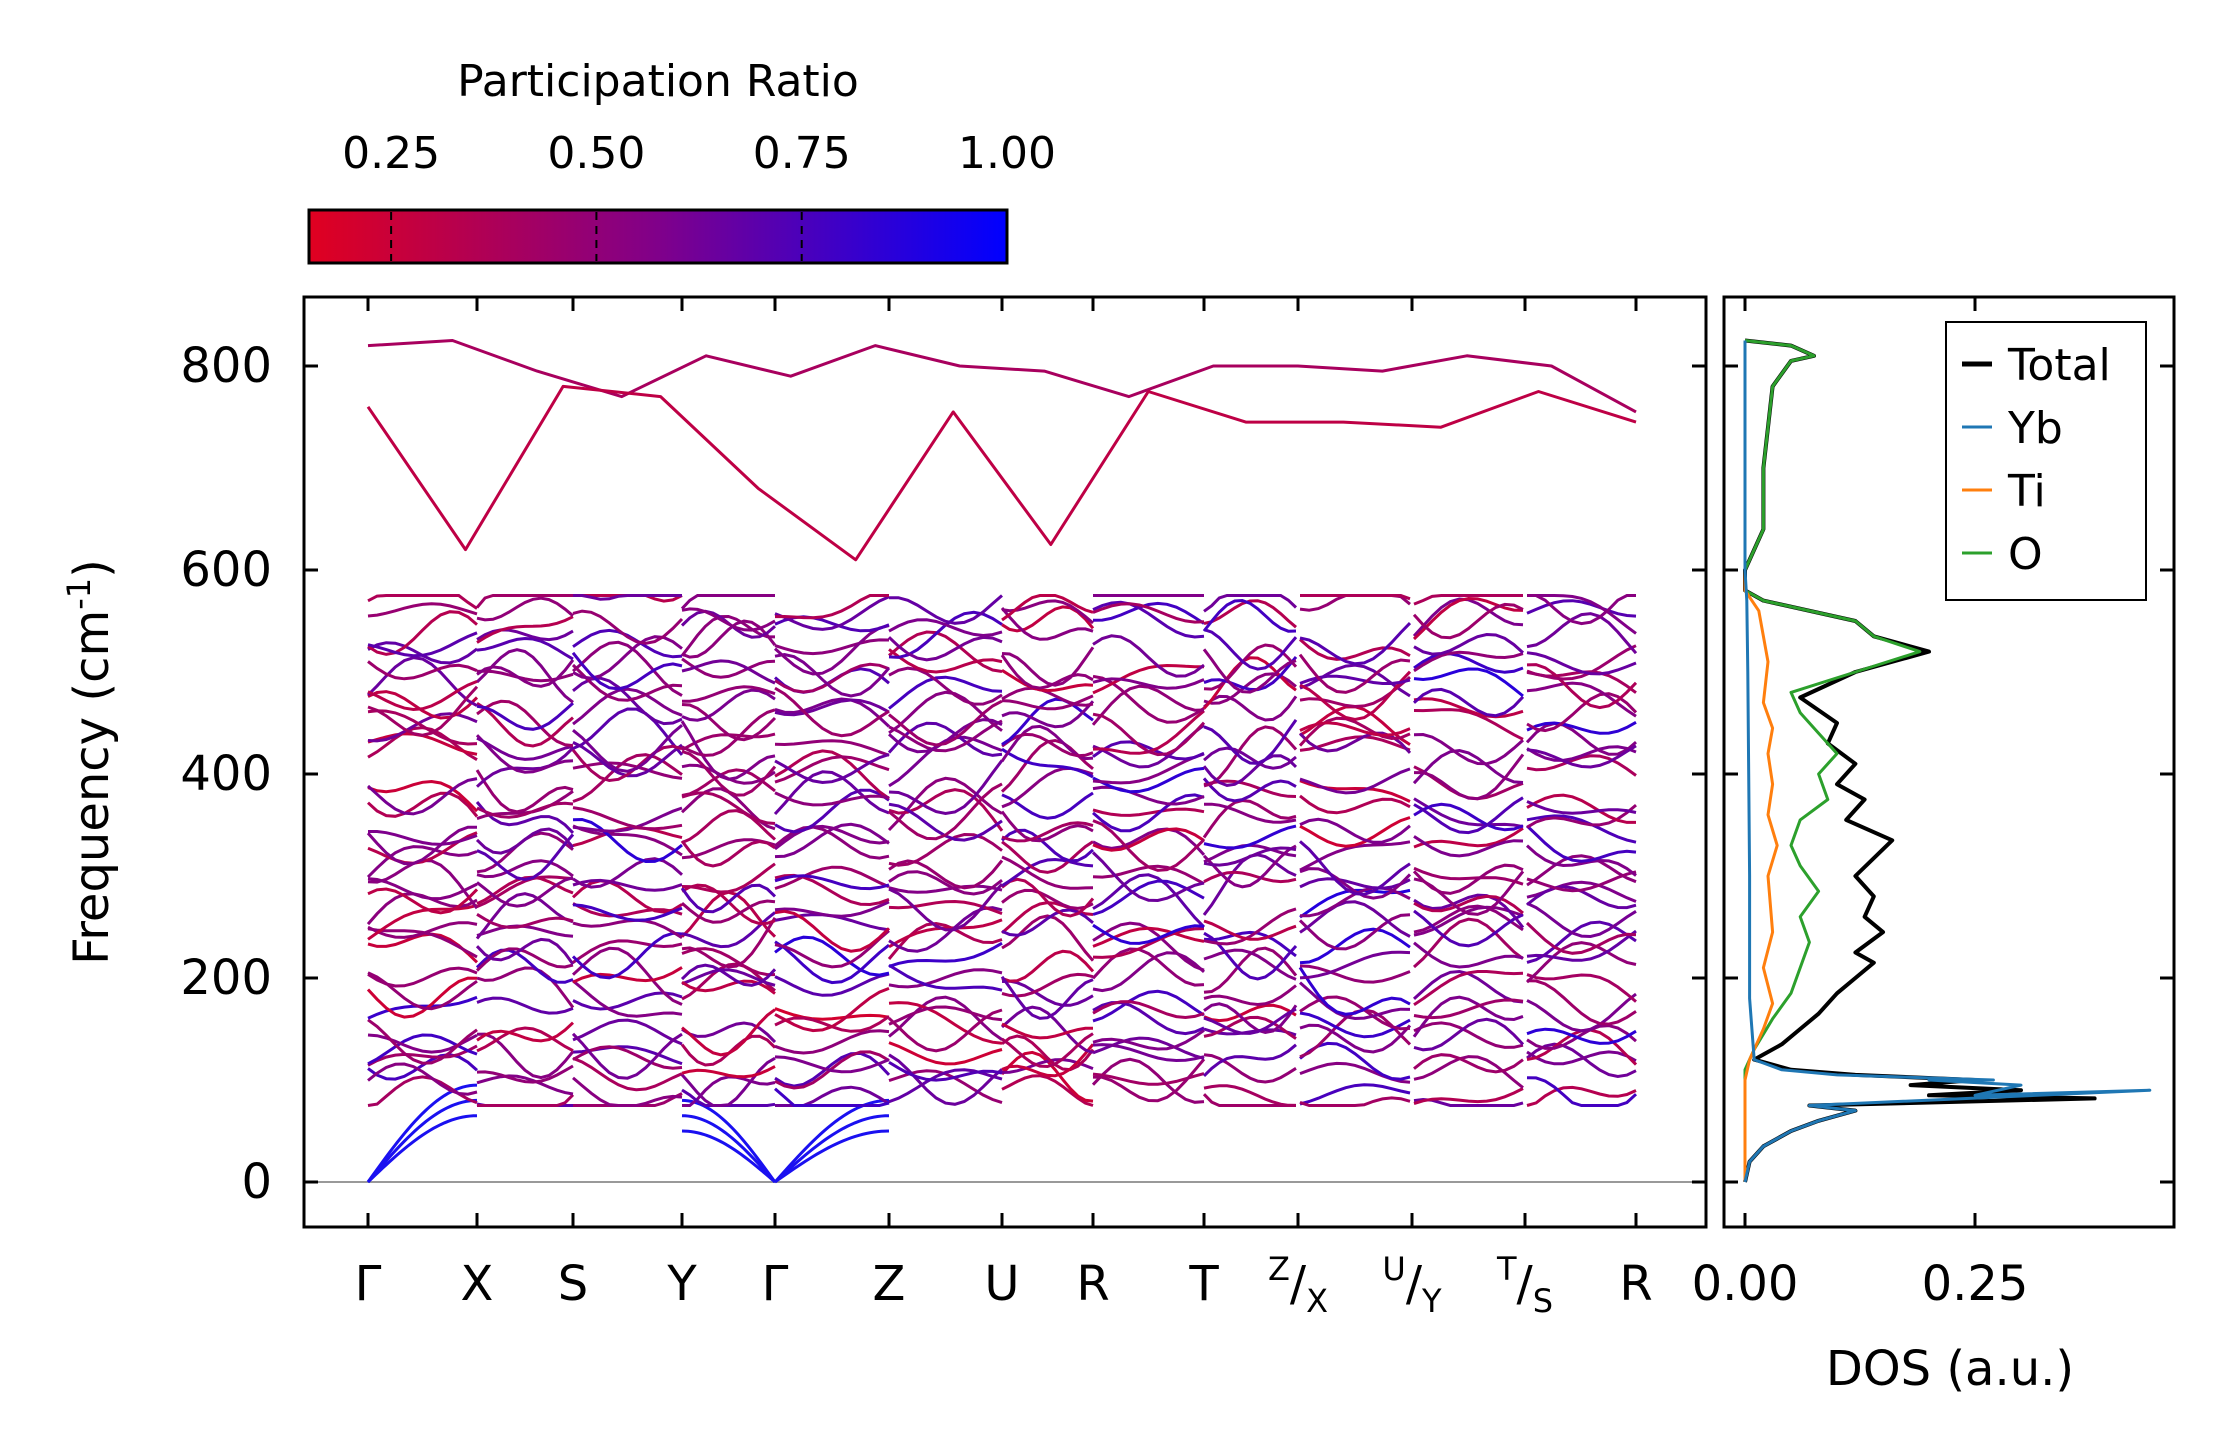 The image size is (2222, 1455). What do you see at coordinates (681, 1284) in the screenshot?
I see `x-tick-label: Y` at bounding box center [681, 1284].